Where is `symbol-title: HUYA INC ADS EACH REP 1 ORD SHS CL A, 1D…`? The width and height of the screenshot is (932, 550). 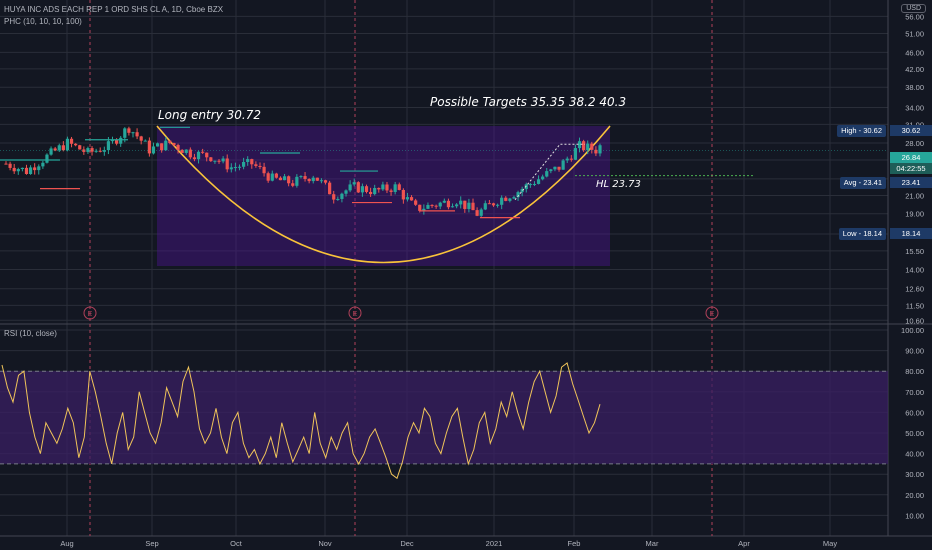 symbol-title: HUYA INC ADS EACH REP 1 ORD SHS CL A, 1D… is located at coordinates (114, 9).